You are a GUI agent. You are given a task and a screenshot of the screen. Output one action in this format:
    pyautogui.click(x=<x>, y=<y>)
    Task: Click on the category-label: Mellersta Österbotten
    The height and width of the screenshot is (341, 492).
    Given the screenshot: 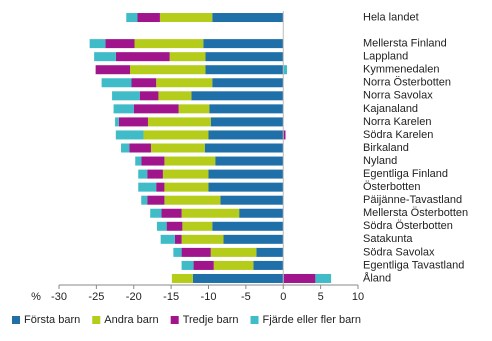 What is the action you would take?
    pyautogui.click(x=415, y=213)
    